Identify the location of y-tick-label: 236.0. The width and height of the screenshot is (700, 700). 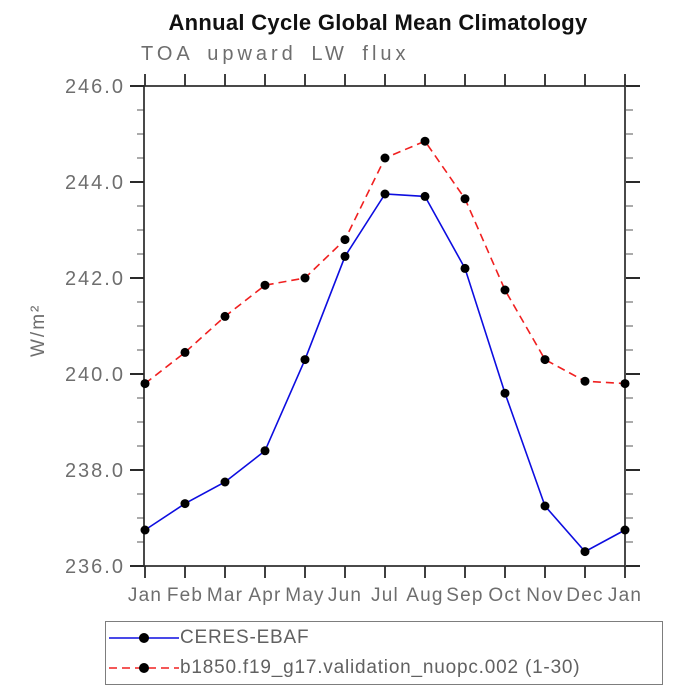
(95, 567).